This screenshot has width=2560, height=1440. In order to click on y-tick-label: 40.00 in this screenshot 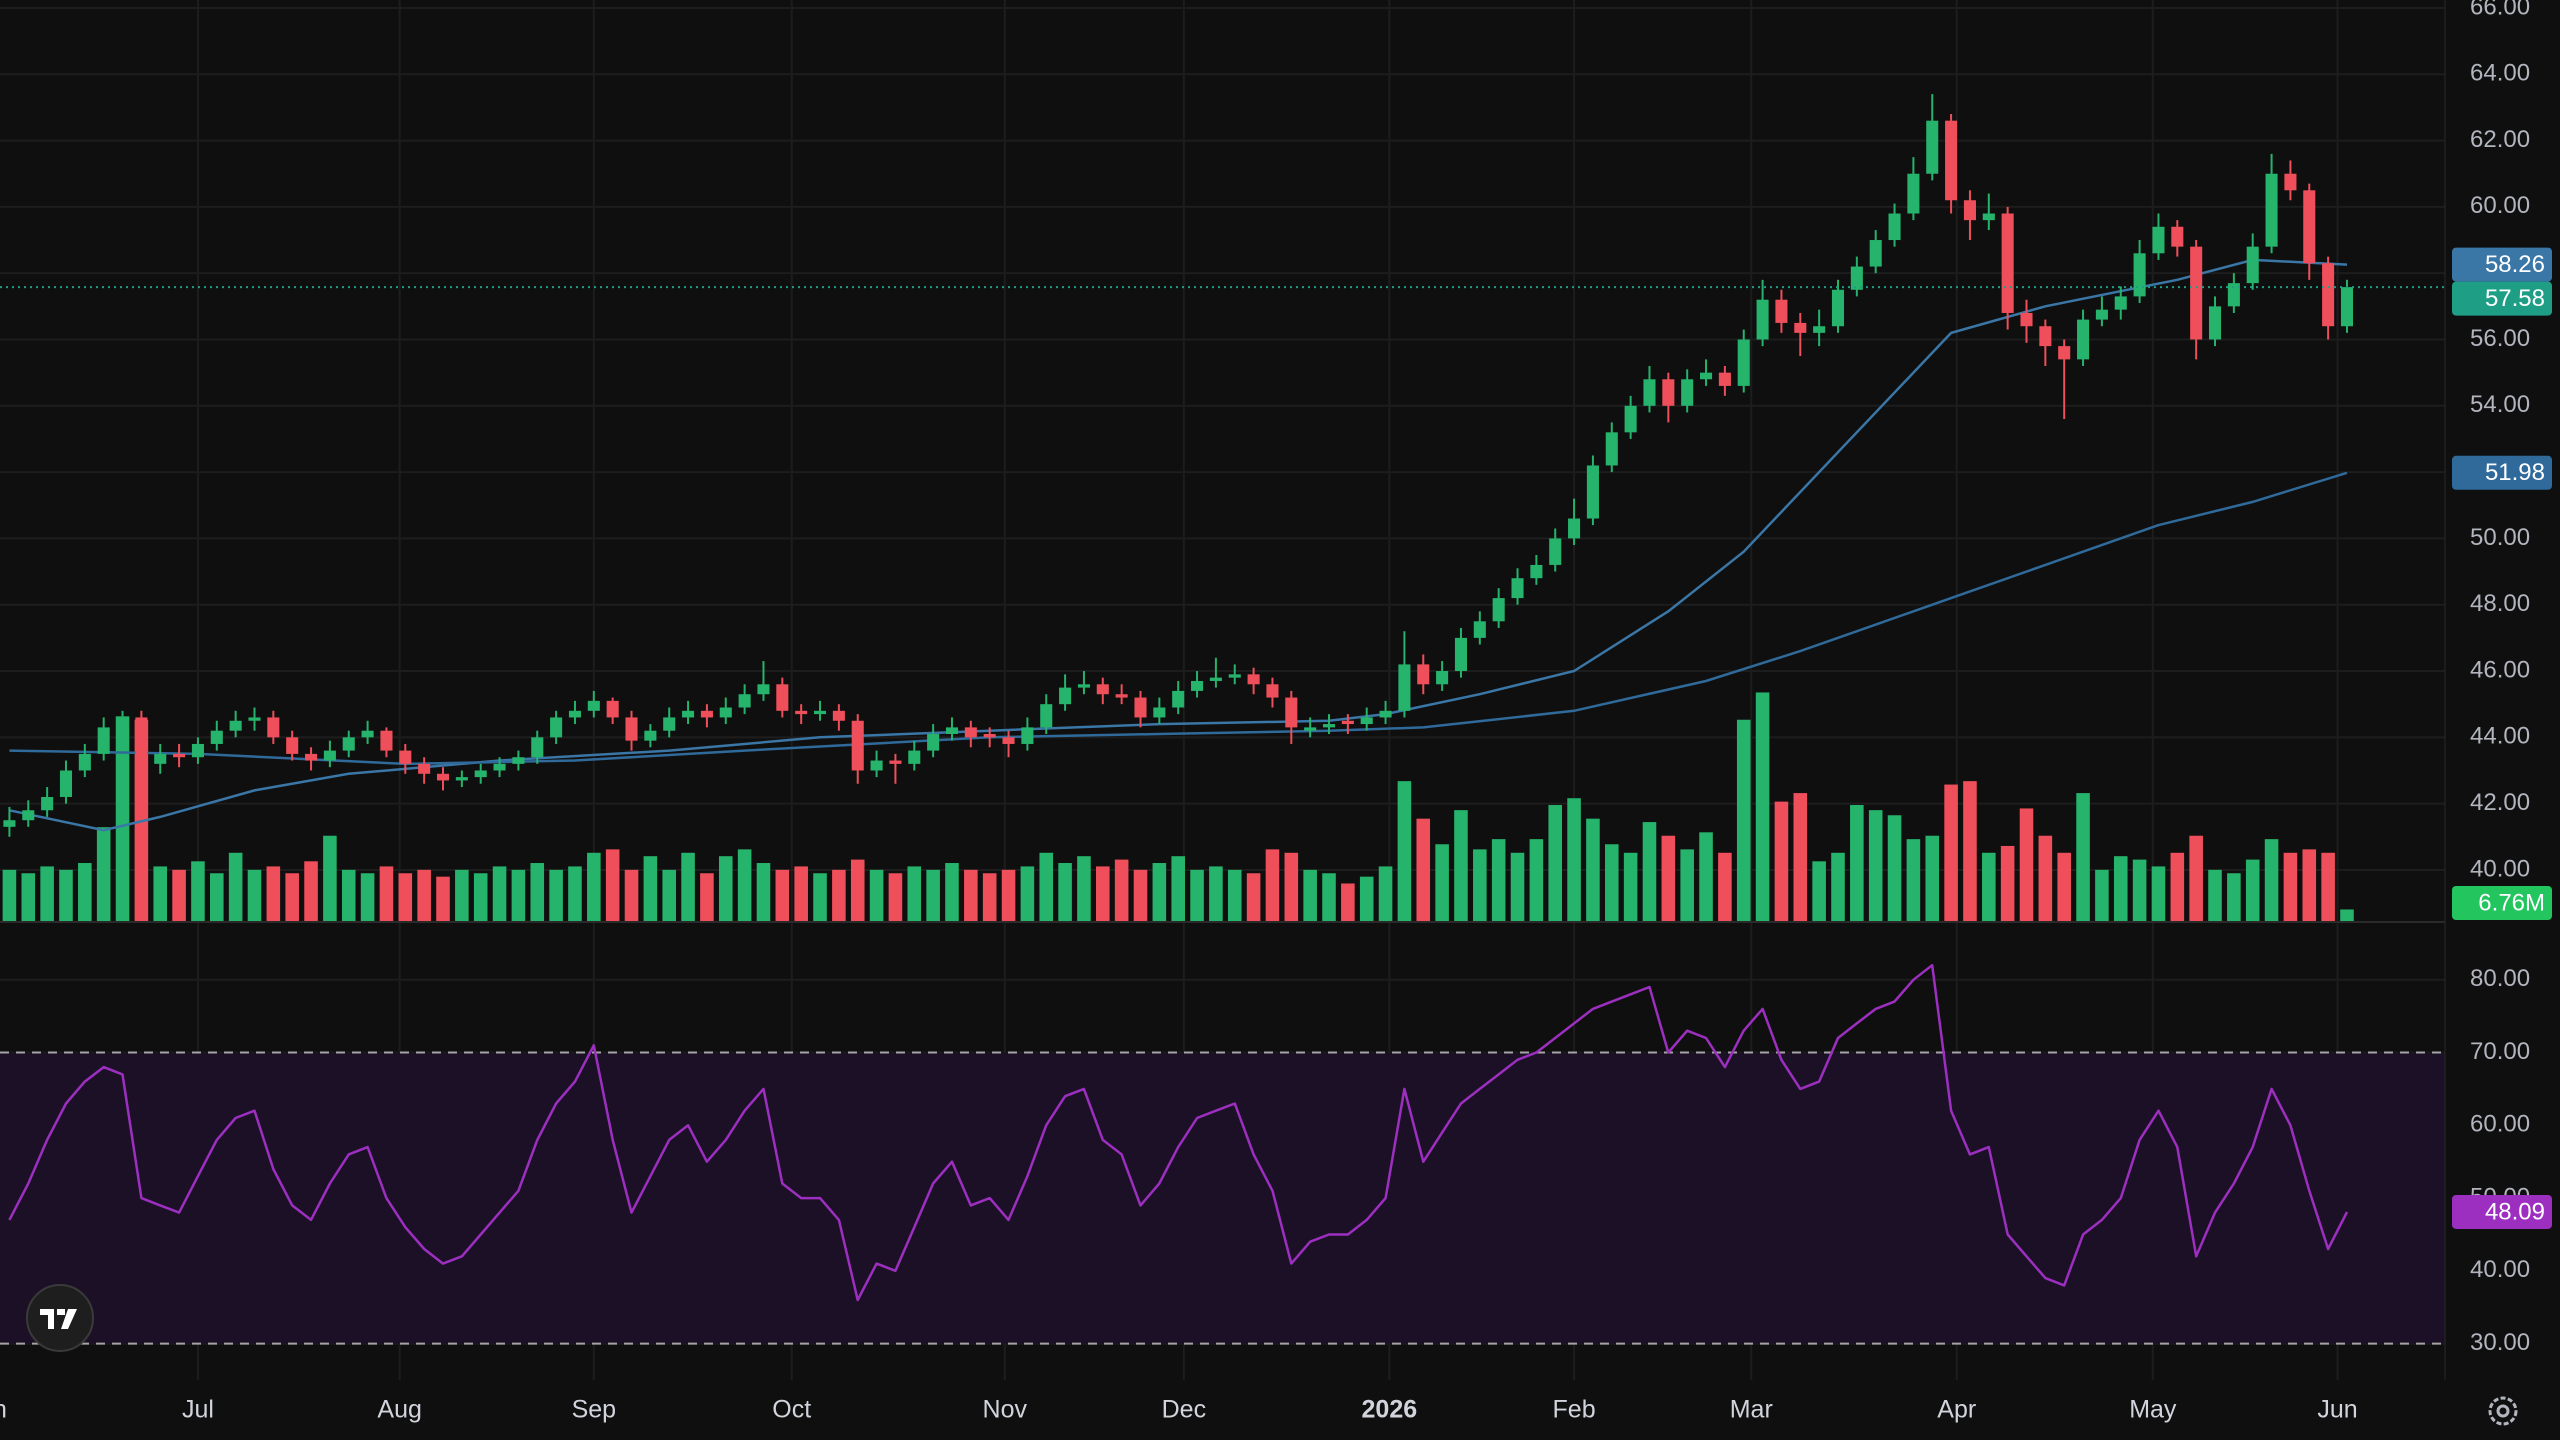, I will do `click(2500, 1269)`.